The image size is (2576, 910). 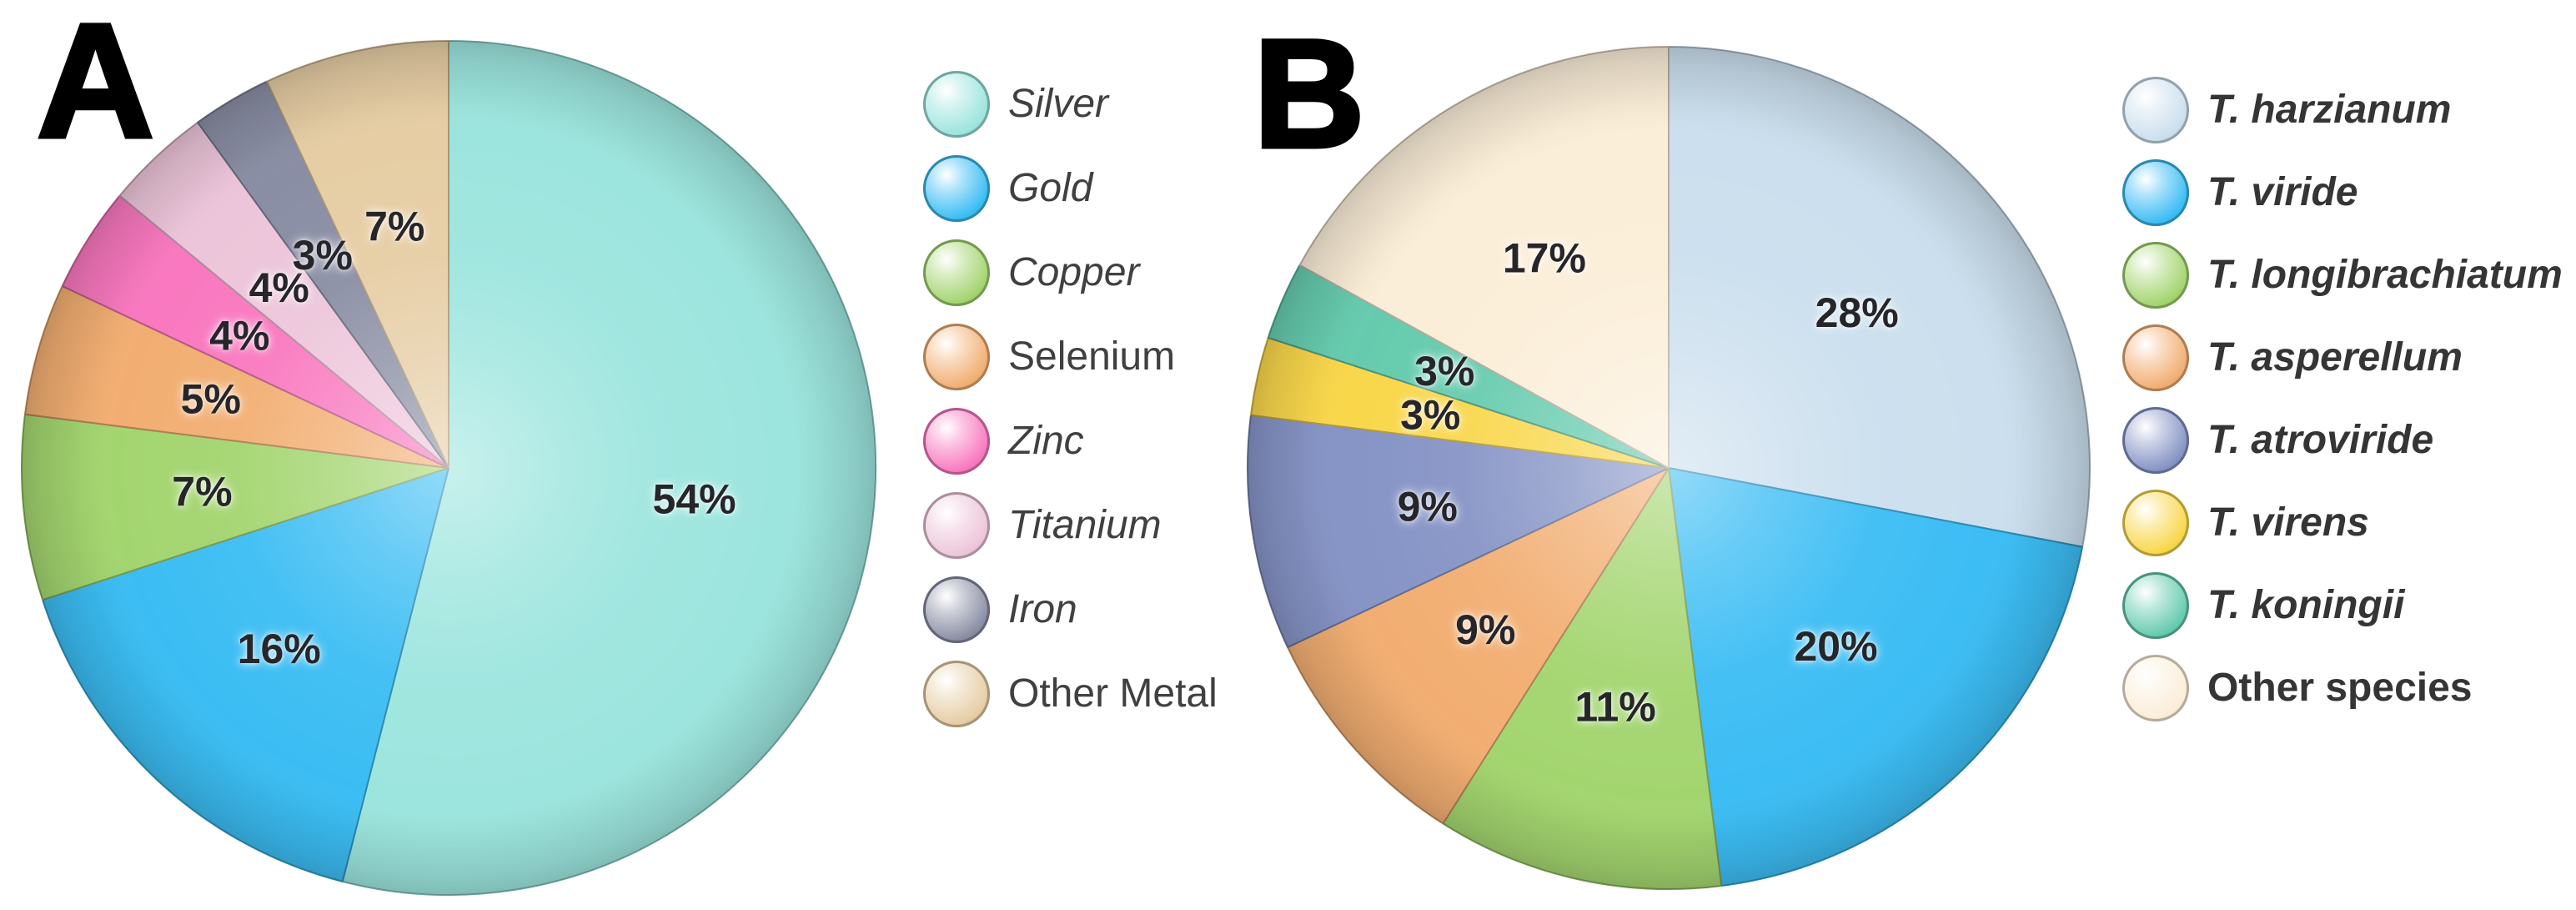 What do you see at coordinates (2155, 605) in the screenshot?
I see `legend-b-swatch-t-koningii-icon` at bounding box center [2155, 605].